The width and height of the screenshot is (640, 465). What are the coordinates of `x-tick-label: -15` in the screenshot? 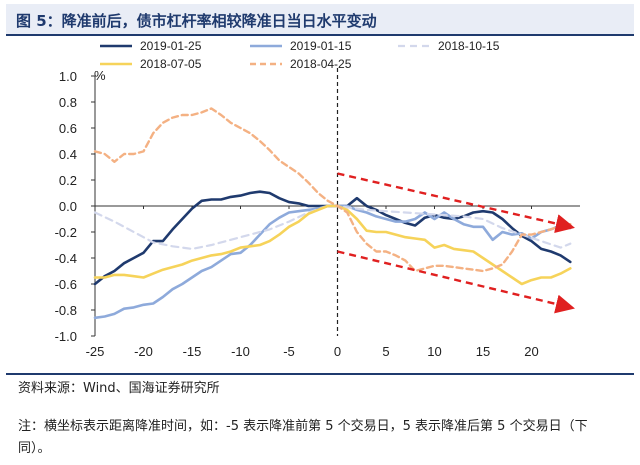 It's located at (192, 351).